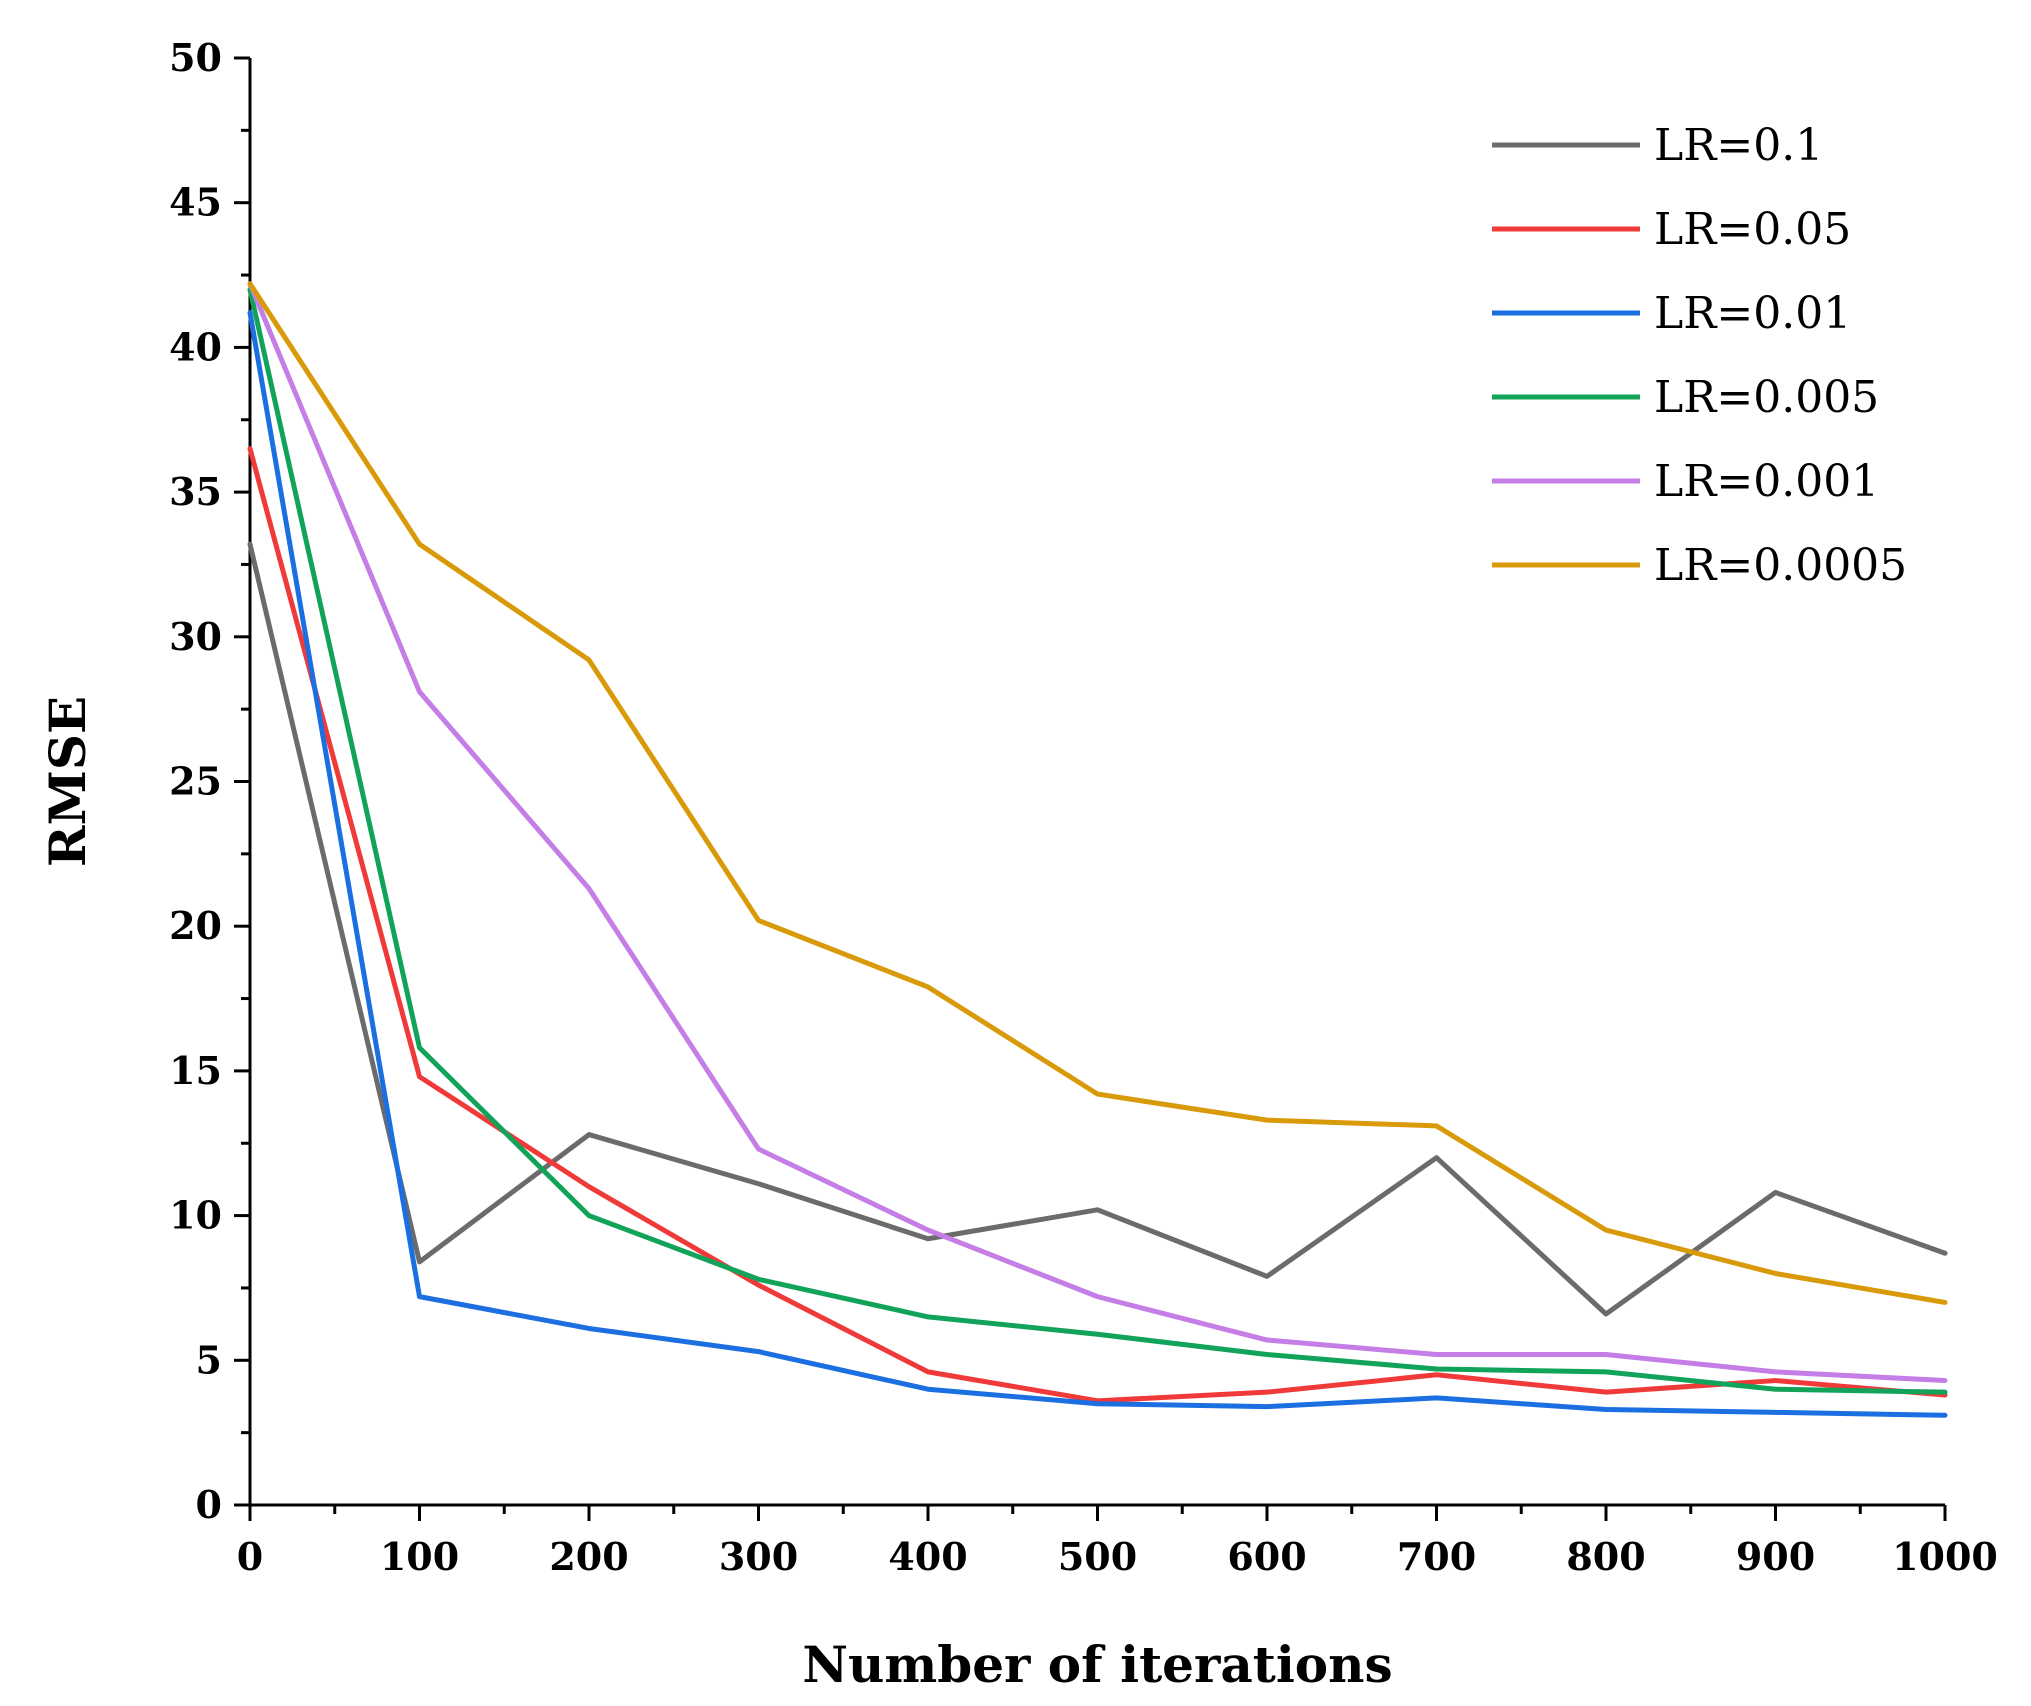 Image resolution: width=2031 pixels, height=1706 pixels. I want to click on x-tick-label: 400, so click(927, 1556).